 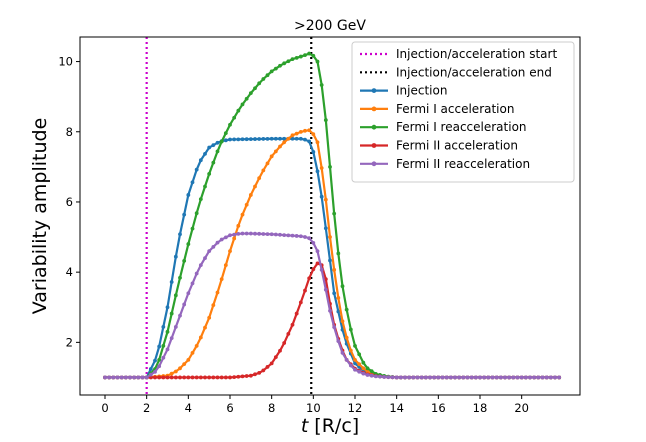 What do you see at coordinates (439, 146) in the screenshot?
I see `legend-item: Fermi II acceleration` at bounding box center [439, 146].